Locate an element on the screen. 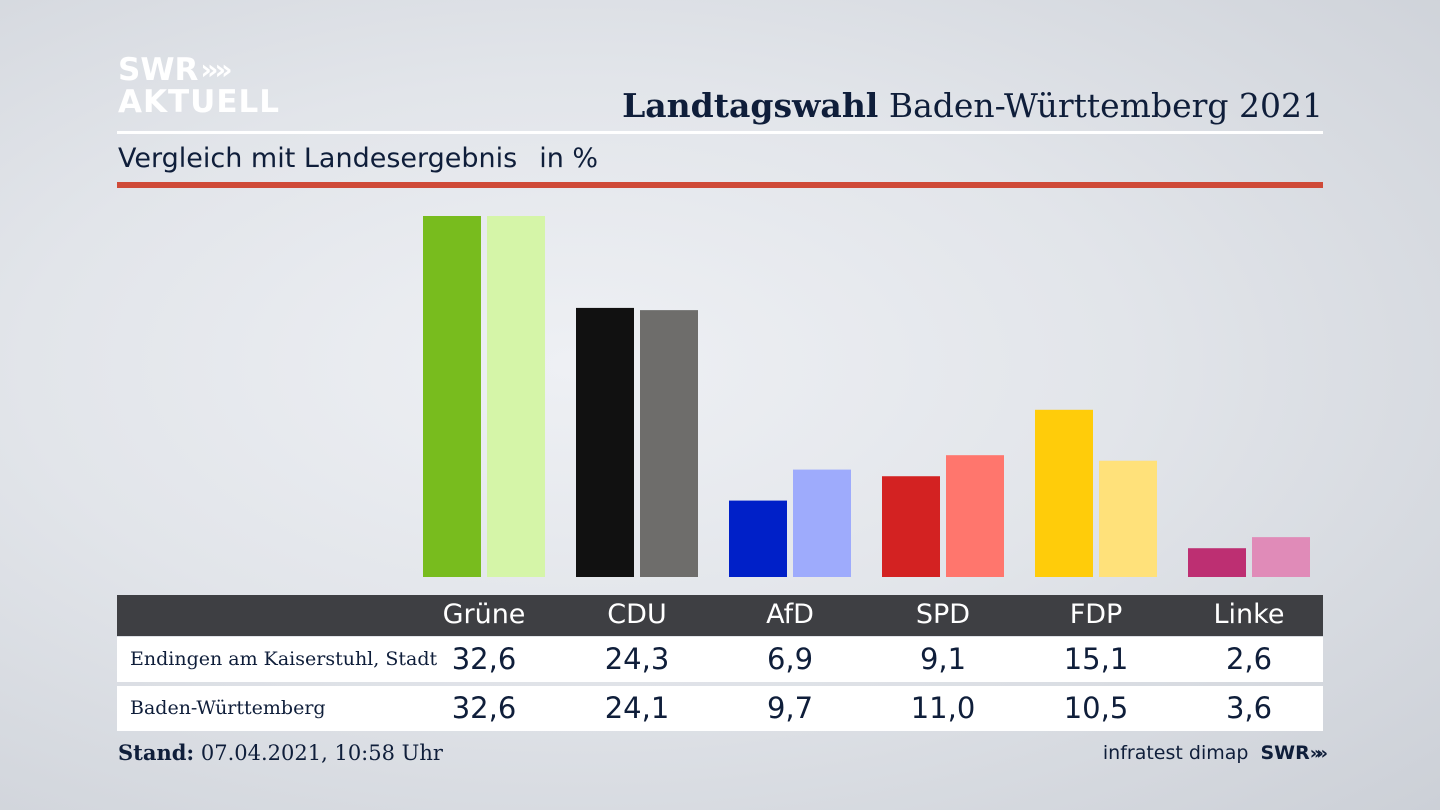 Image resolution: width=1440 pixels, height=810 pixels. subtitle-text: Vergleich mit Landesergebnis is located at coordinates (318, 158).